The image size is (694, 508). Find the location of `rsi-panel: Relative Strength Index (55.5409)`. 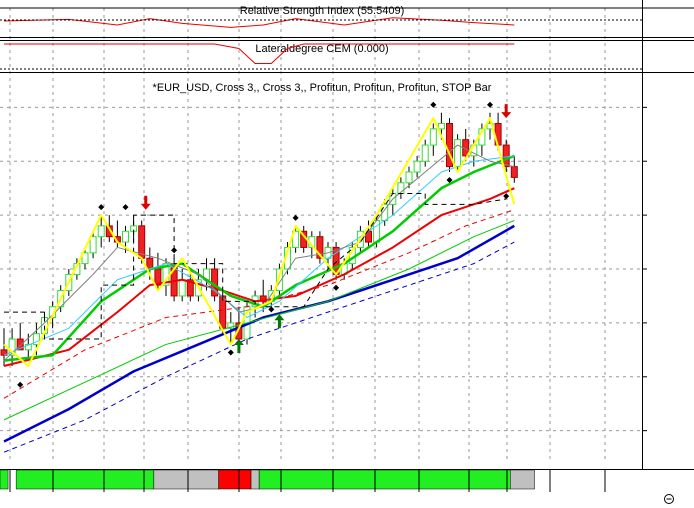

rsi-panel: Relative Strength Index (55.5409) is located at coordinates (347, 21).